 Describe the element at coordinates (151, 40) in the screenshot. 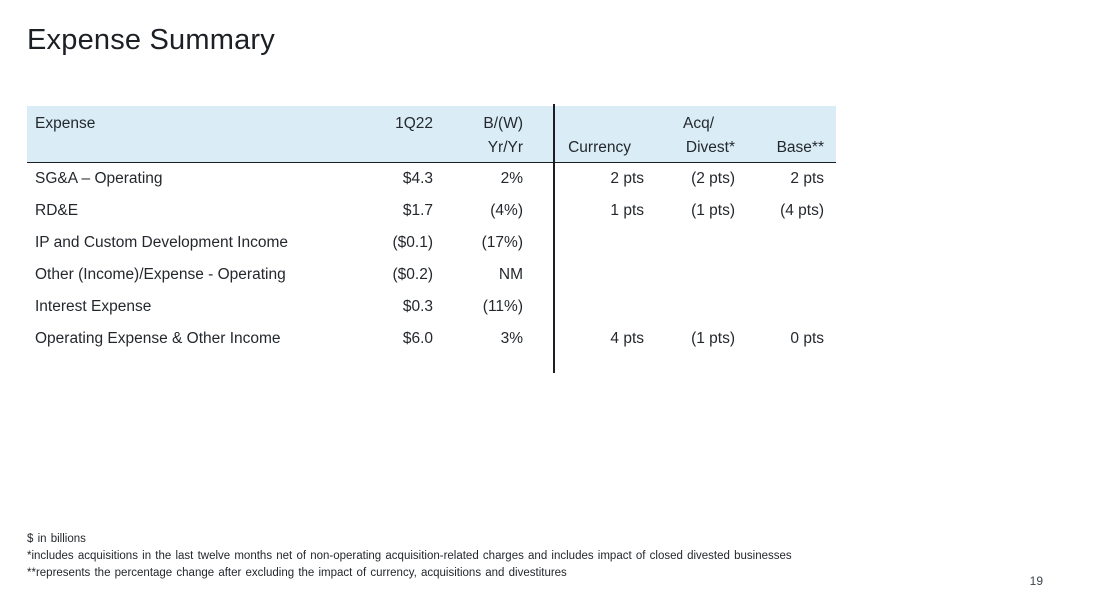

I see `page-title: Expense Summary` at that location.